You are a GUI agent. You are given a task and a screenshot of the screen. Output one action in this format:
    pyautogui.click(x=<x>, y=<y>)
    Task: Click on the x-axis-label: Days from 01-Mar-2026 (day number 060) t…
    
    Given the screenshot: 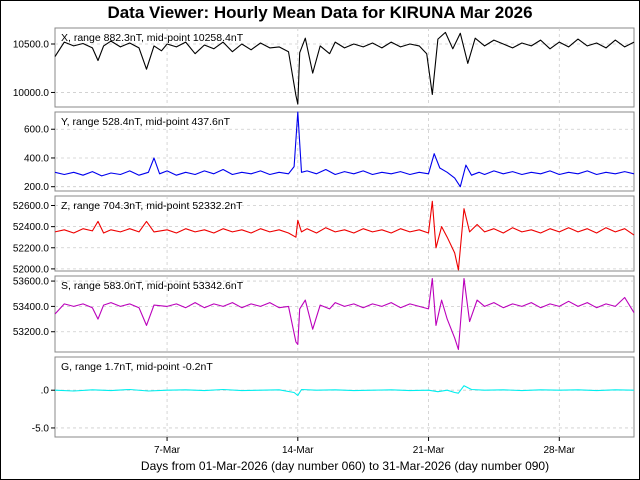 What is the action you would take?
    pyautogui.click(x=345, y=466)
    